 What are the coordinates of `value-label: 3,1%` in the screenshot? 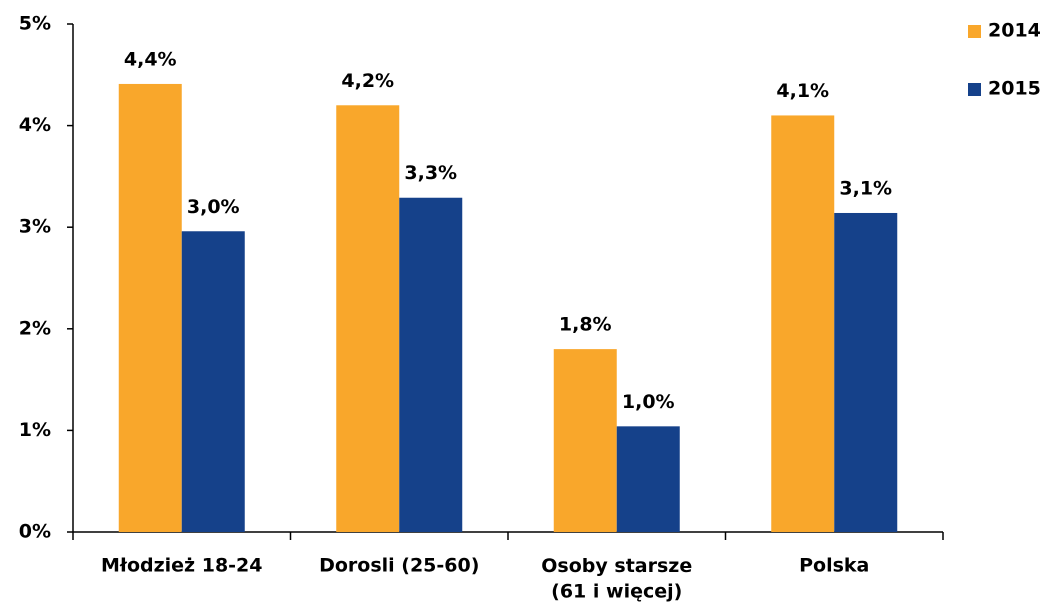 It's located at (865, 188).